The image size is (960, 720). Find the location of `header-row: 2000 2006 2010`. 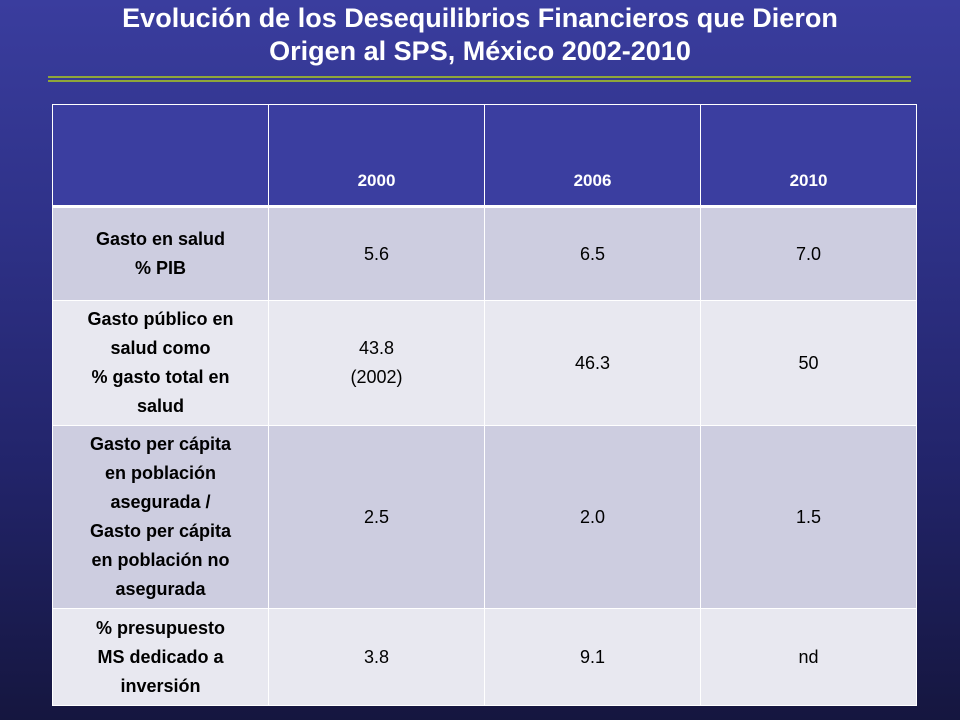

header-row: 2000 2006 2010 is located at coordinates (484, 156).